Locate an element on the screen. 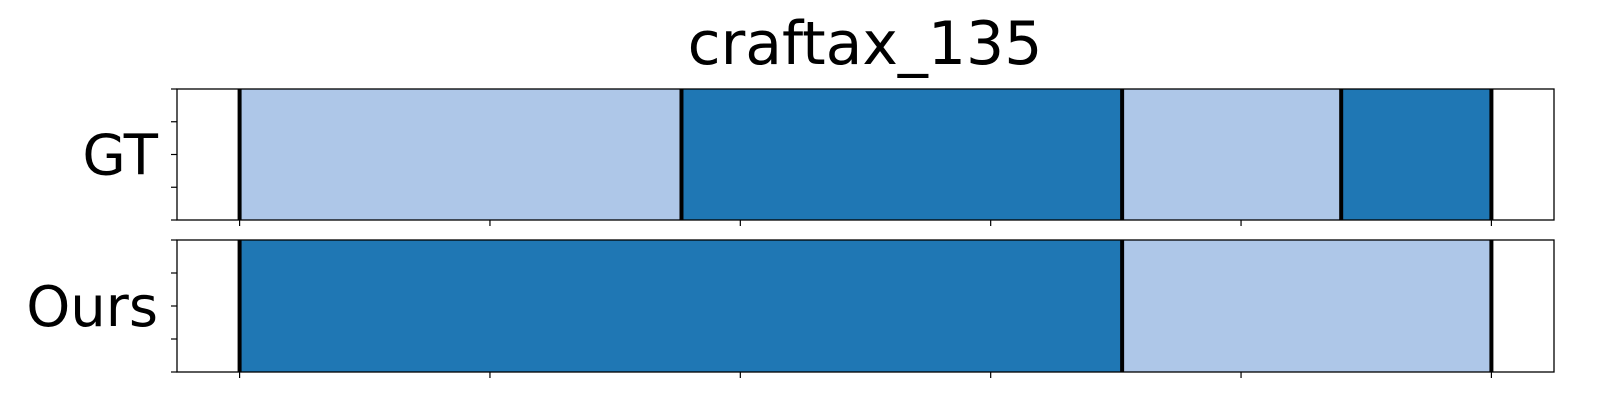 The image size is (1600, 400). chart-title: craftax_135 is located at coordinates (865, 44).